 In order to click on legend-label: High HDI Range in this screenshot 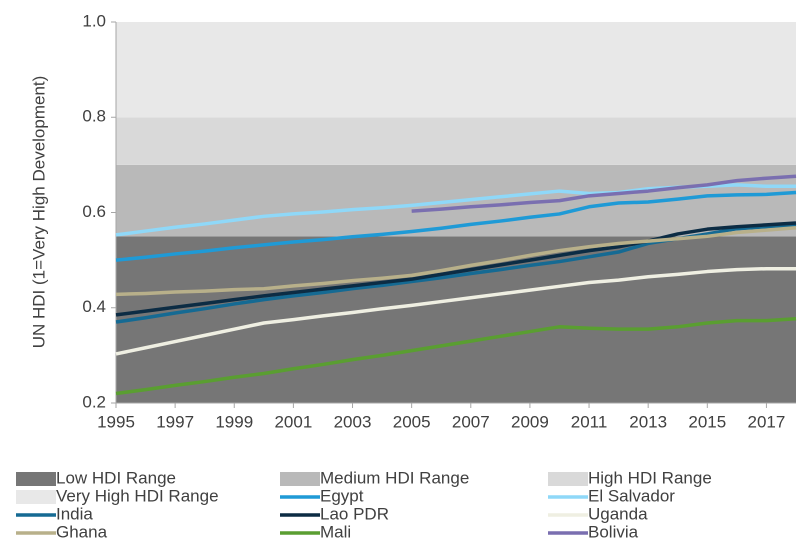, I will do `click(650, 477)`.